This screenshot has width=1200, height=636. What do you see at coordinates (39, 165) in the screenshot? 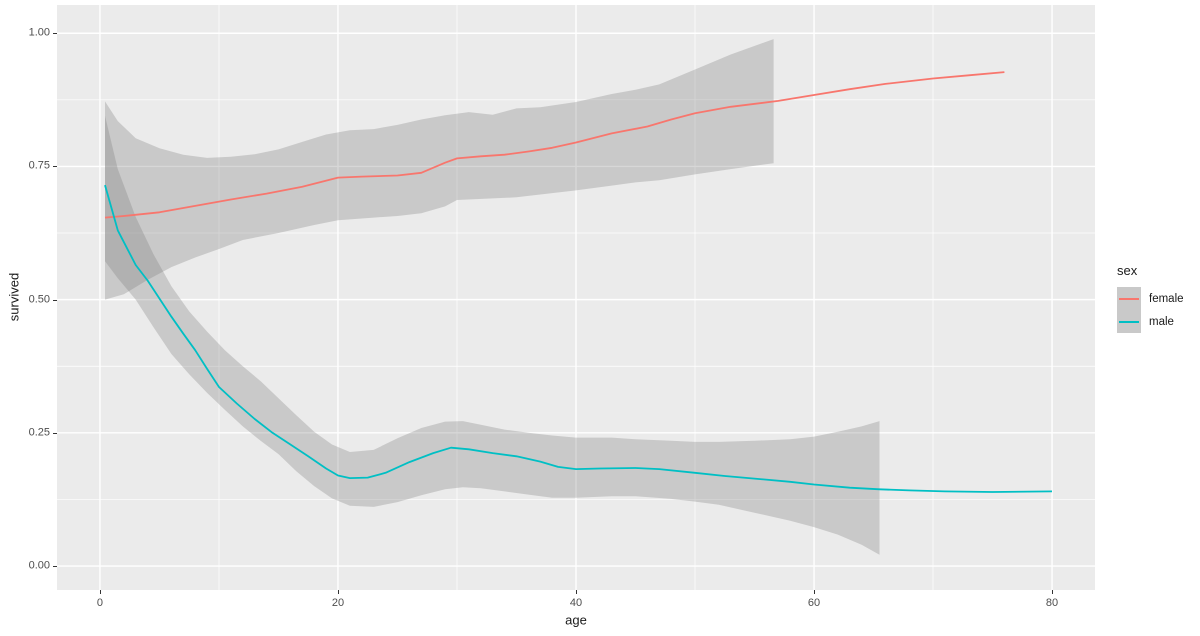
I see `y-tick-label: 0.75` at bounding box center [39, 165].